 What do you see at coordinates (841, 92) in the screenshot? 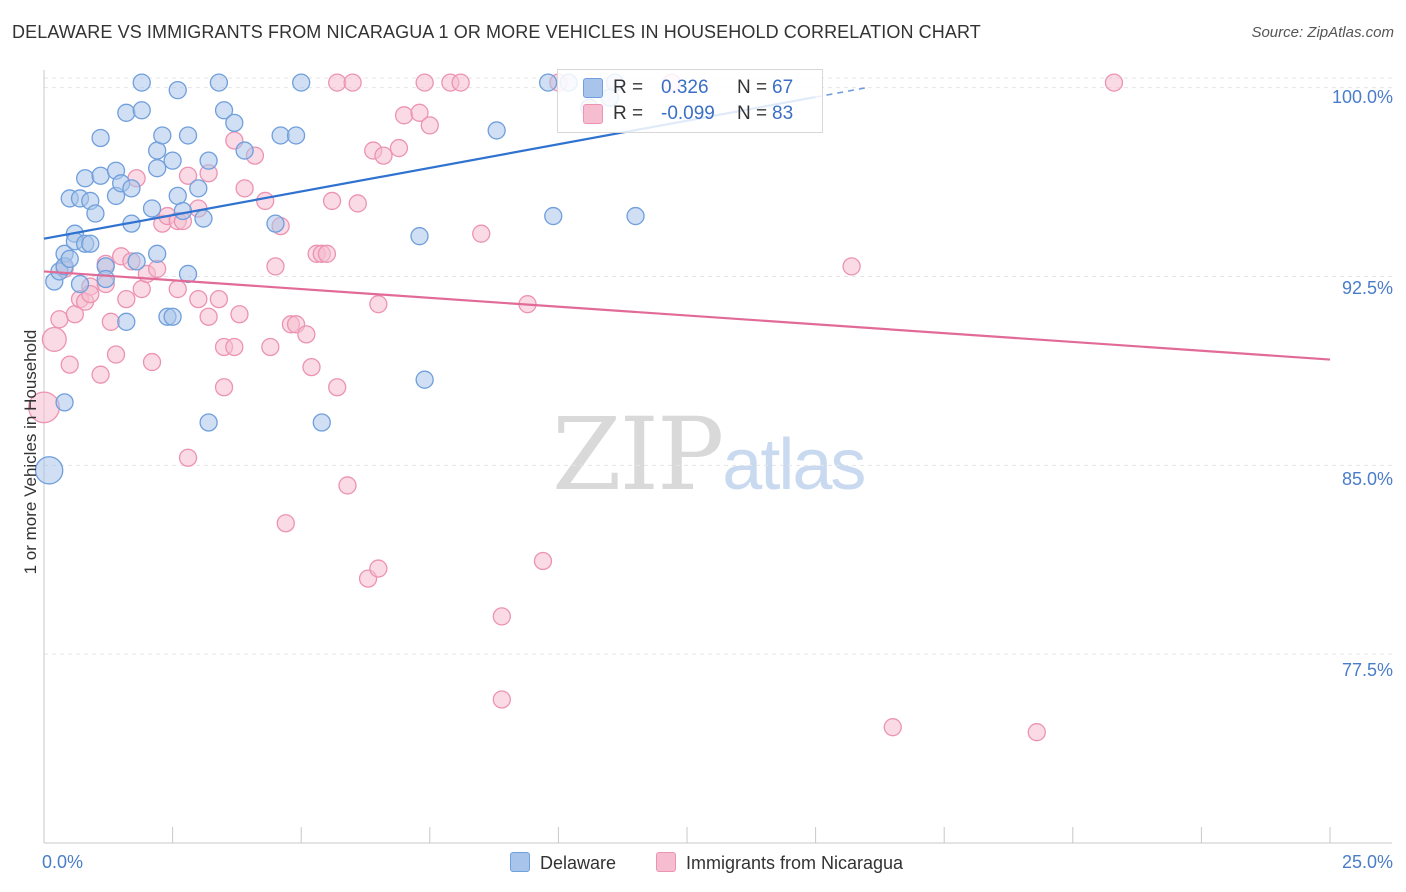
I see `delaware-trend-extension` at bounding box center [841, 92].